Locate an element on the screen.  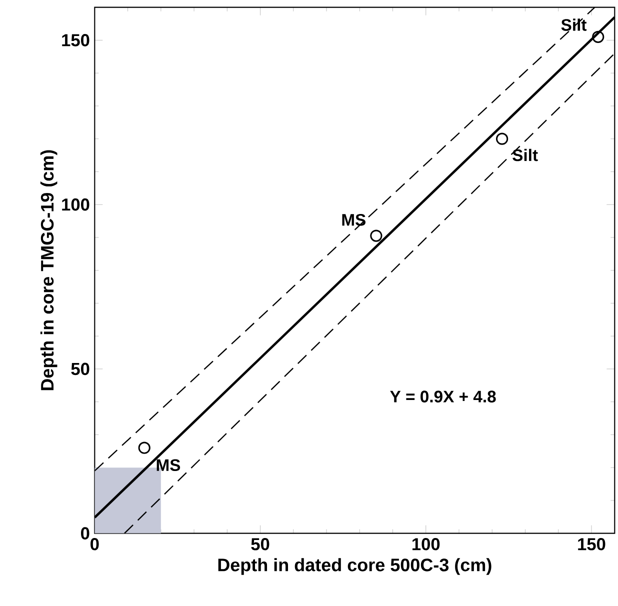
y-tick-label: 50 is located at coordinates (80, 369).